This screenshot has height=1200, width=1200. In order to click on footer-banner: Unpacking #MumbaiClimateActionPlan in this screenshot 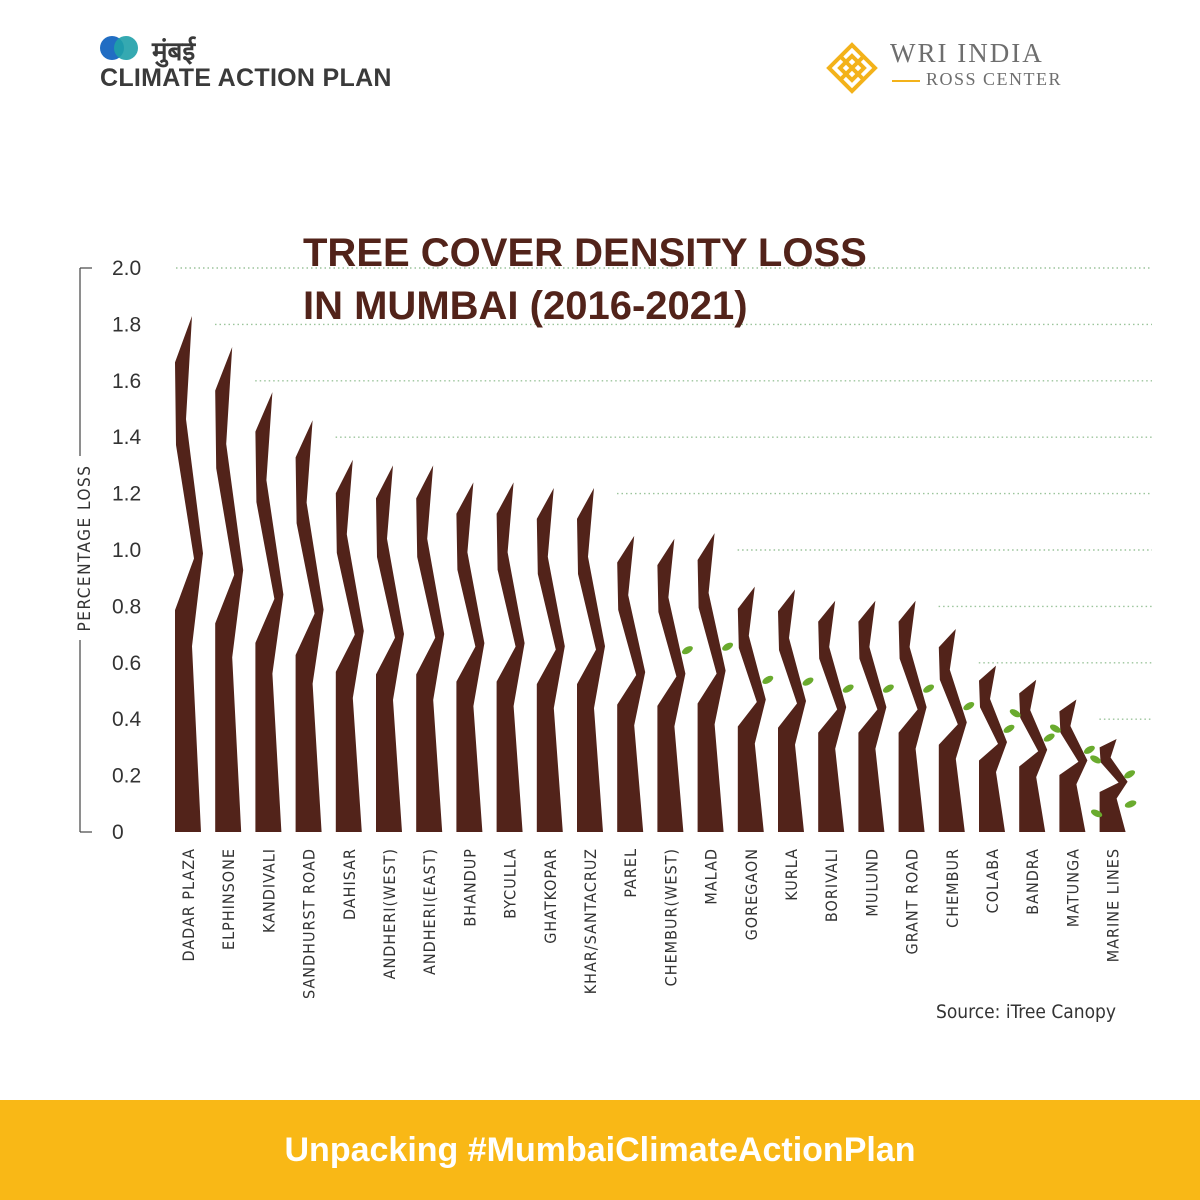, I will do `click(600, 1150)`.